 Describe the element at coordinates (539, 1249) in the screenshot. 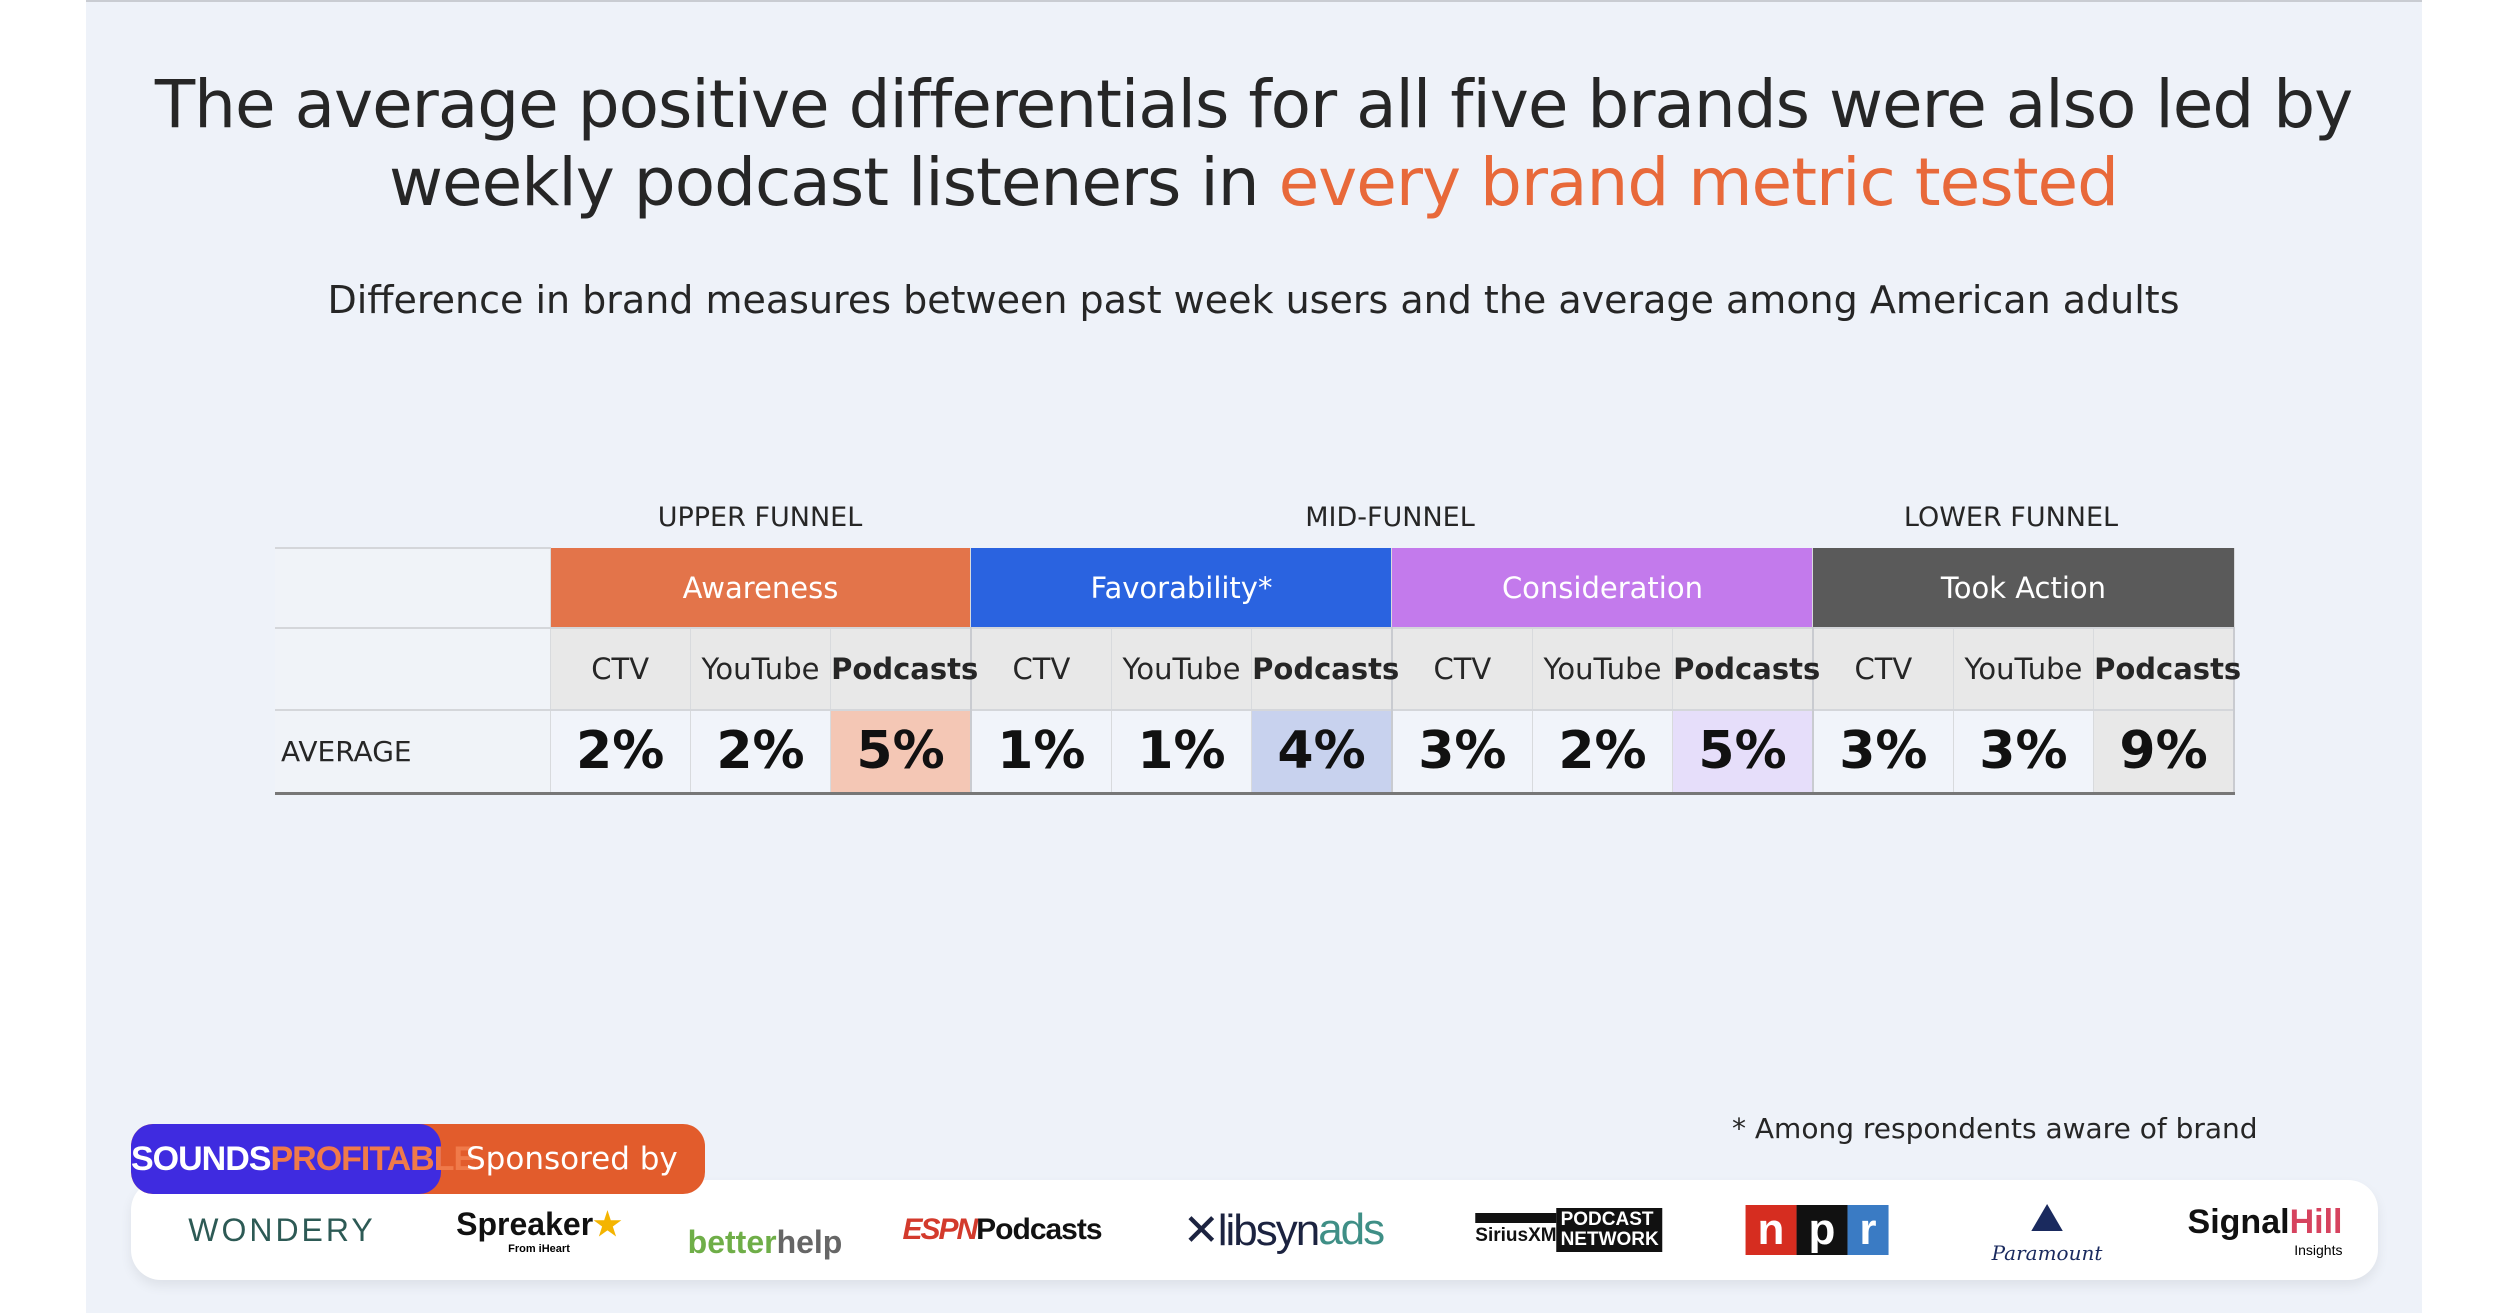

I see `spreaker-sub: From iHeart` at that location.